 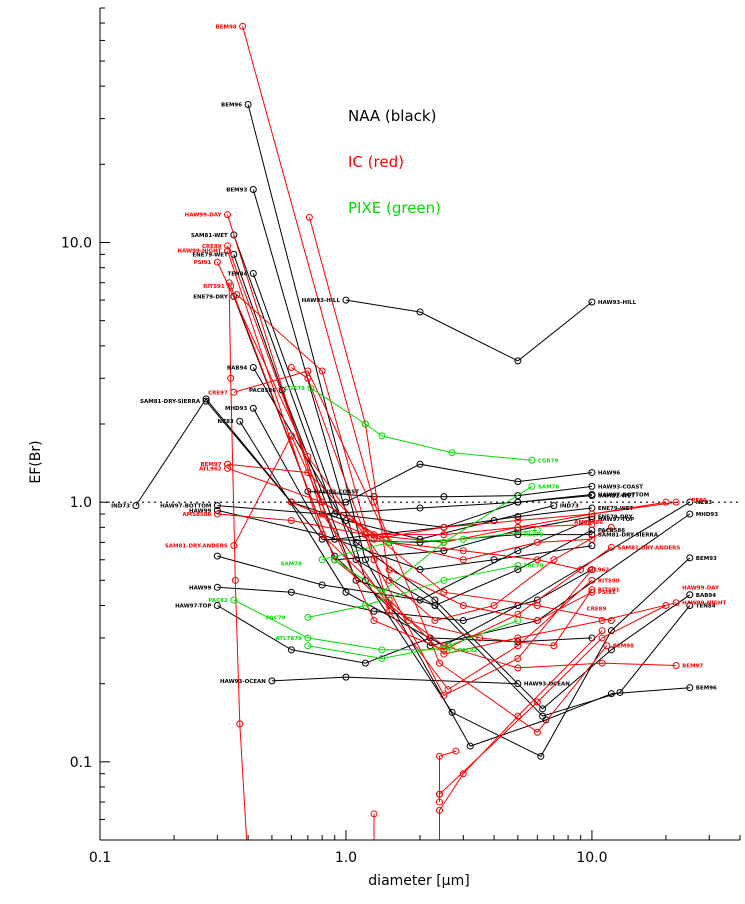 I want to click on series-label-ten84: TEN84, so click(x=706, y=606).